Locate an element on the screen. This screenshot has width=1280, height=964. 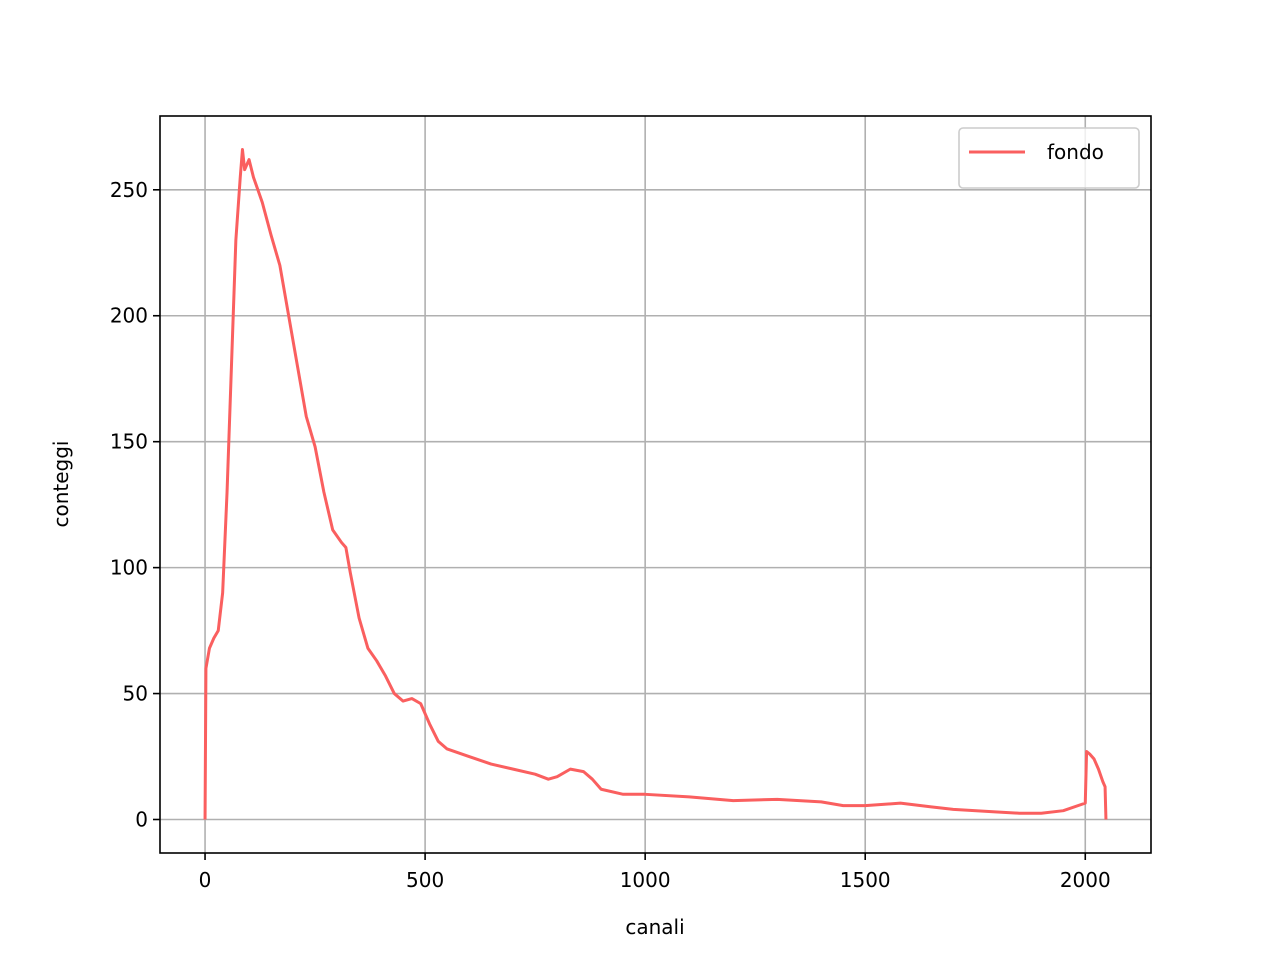
y-tick-label: 250 is located at coordinates (129, 190).